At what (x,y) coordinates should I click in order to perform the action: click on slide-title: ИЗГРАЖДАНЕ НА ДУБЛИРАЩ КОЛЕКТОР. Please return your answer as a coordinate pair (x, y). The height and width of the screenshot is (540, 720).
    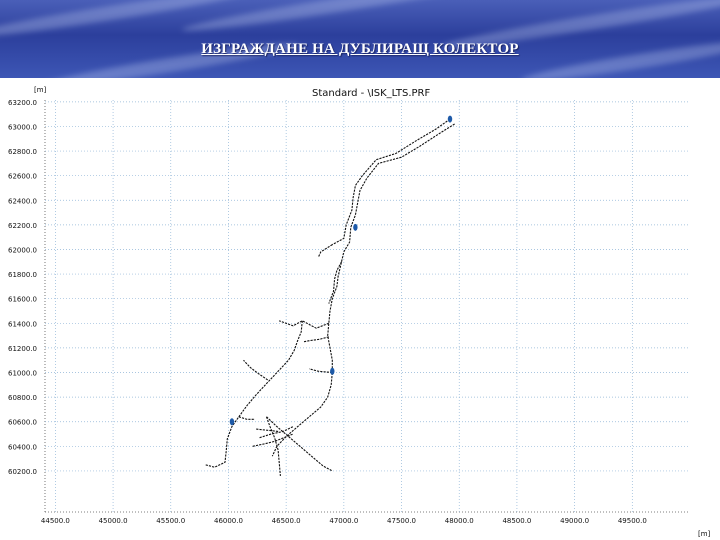
    Looking at the image, I should click on (360, 49).